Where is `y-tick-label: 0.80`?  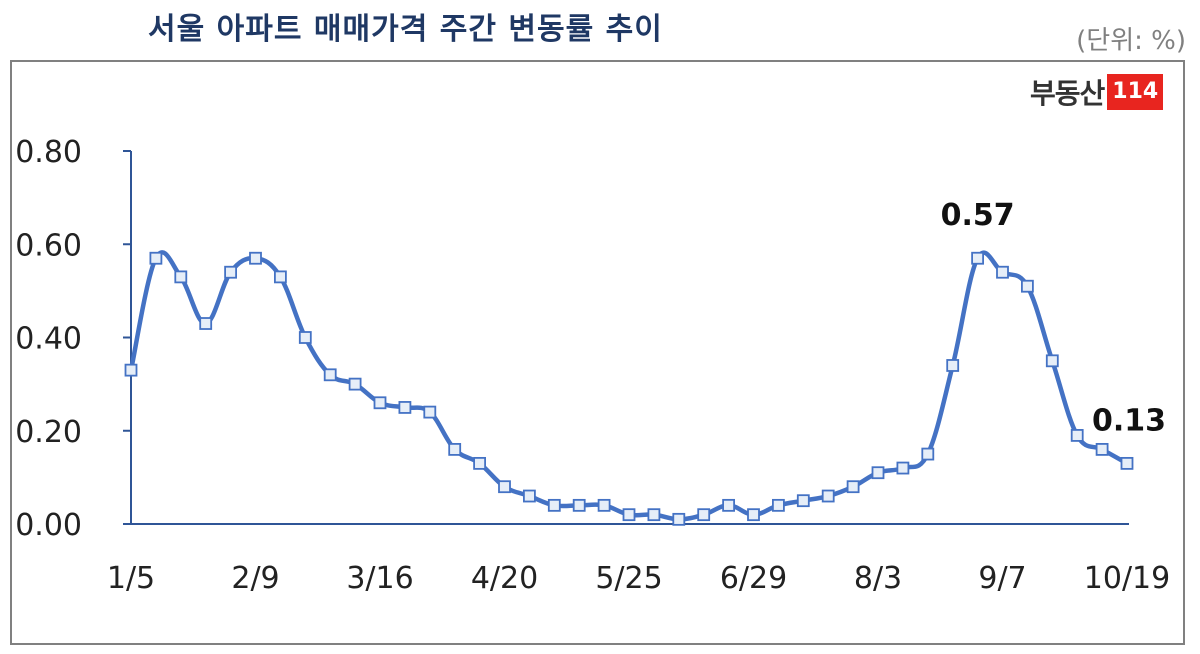 y-tick-label: 0.80 is located at coordinates (48, 152).